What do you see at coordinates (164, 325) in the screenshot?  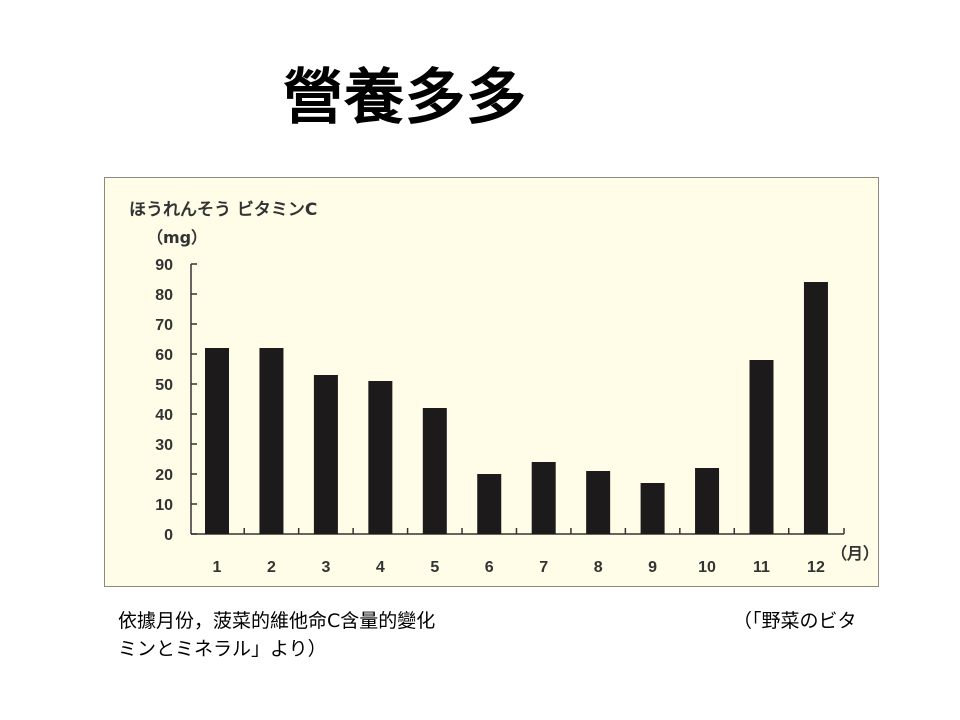 I see `y-tick-label: 70` at bounding box center [164, 325].